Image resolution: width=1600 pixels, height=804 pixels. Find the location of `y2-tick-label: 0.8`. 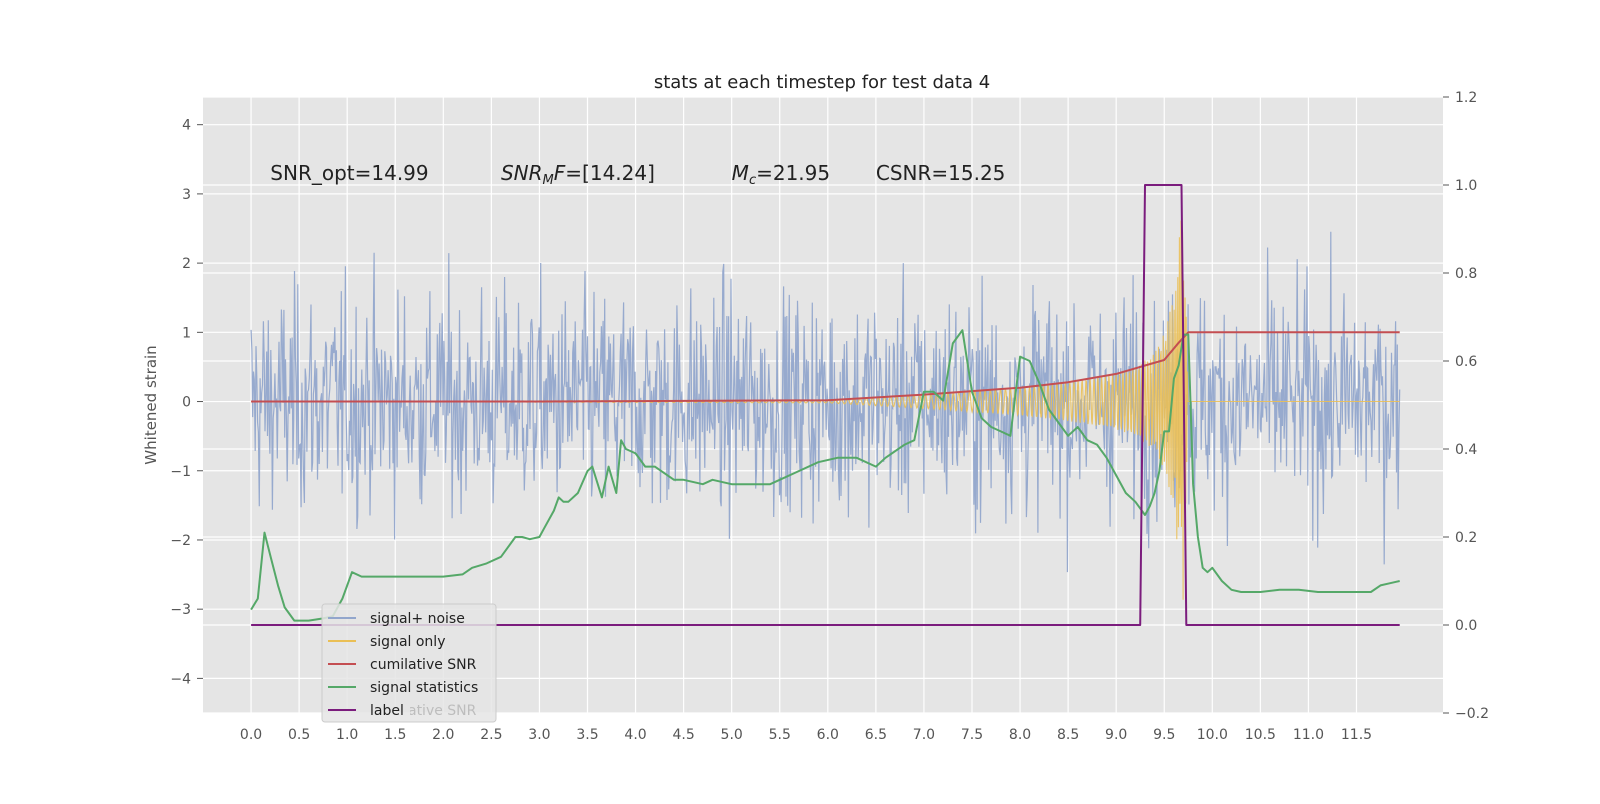

y2-tick-label: 0.8 is located at coordinates (1466, 274).